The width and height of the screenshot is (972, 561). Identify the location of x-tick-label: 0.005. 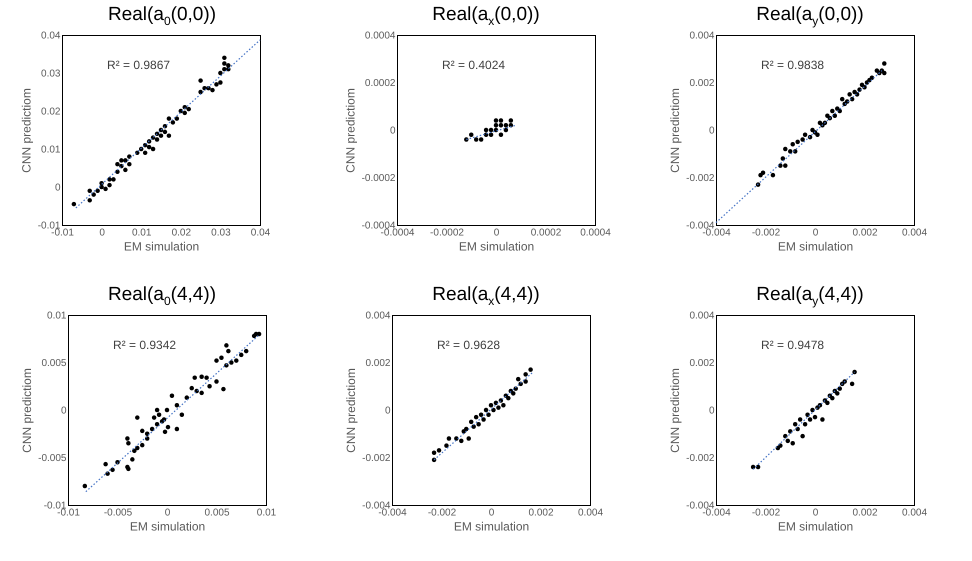
(217, 513).